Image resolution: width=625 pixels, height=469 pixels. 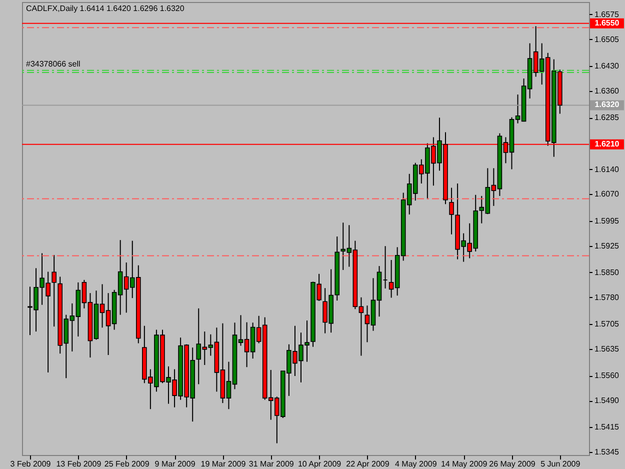 I want to click on ref-line-label: 1.6320, so click(x=607, y=105).